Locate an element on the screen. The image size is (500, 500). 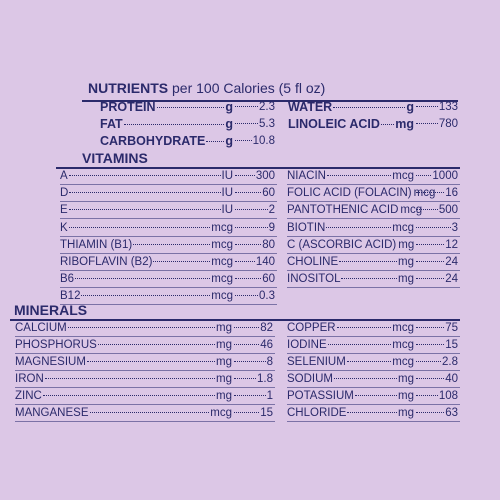
nutrient-row: C (ASCORBIC ACID) mg is located at coordinates (350, 245).